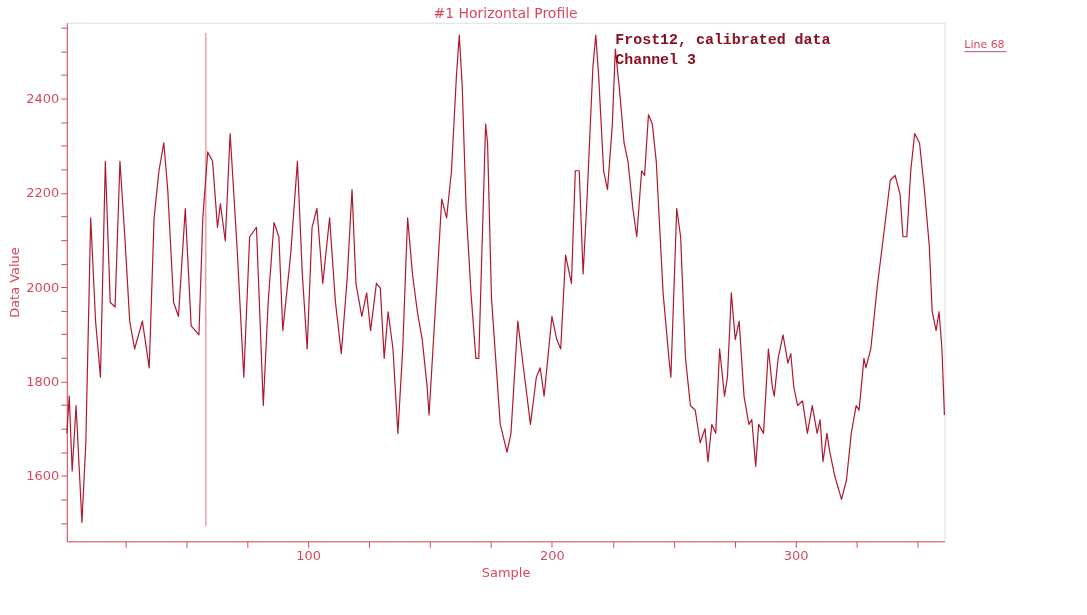  I want to click on chart-title: #1 Horizontal Profile, so click(505, 12).